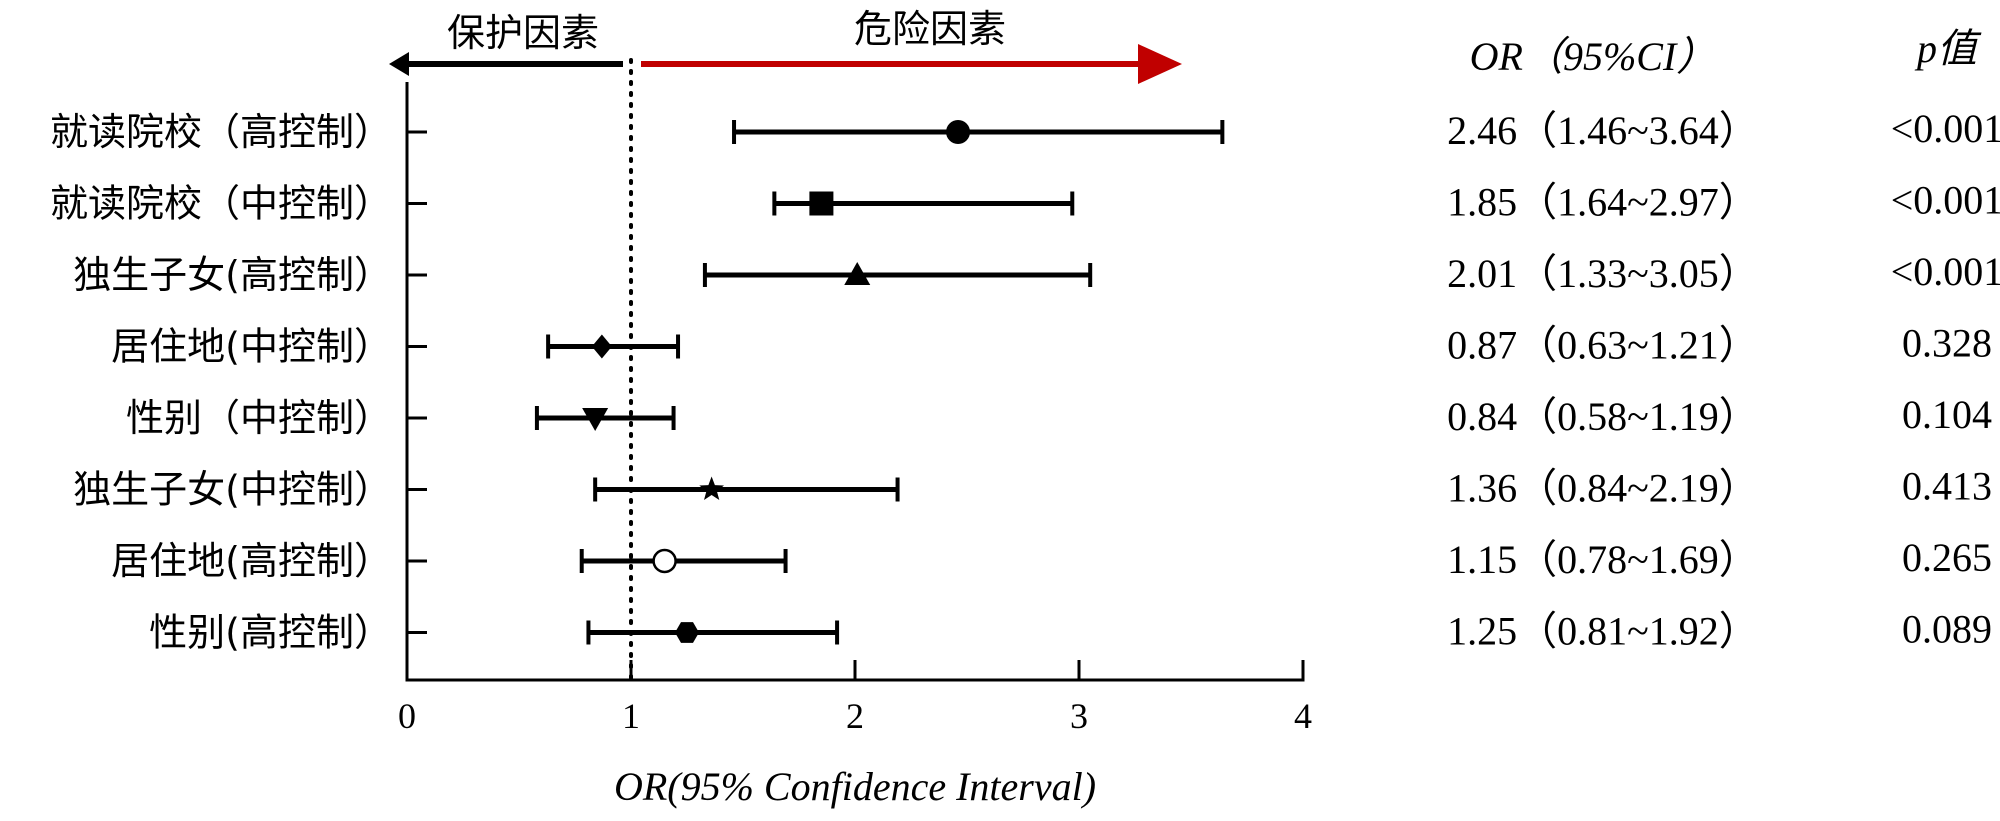  I want to click on row-label: 性别(高控制）, so click(270, 633).